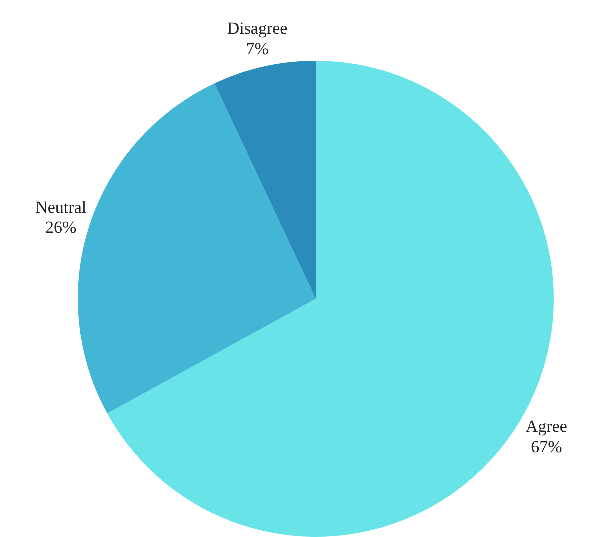 Image resolution: width=590 pixels, height=537 pixels. Describe the element at coordinates (265, 180) in the screenshot. I see `pie-slice` at that location.